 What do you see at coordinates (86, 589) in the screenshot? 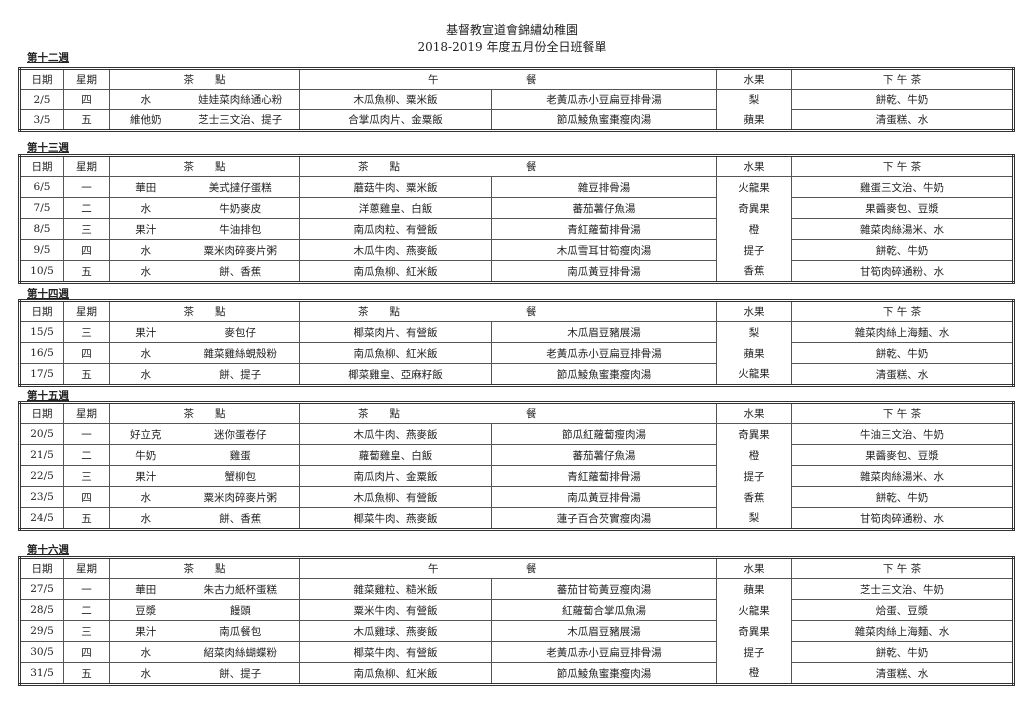
I see `cell-weekday: 一` at bounding box center [86, 589].